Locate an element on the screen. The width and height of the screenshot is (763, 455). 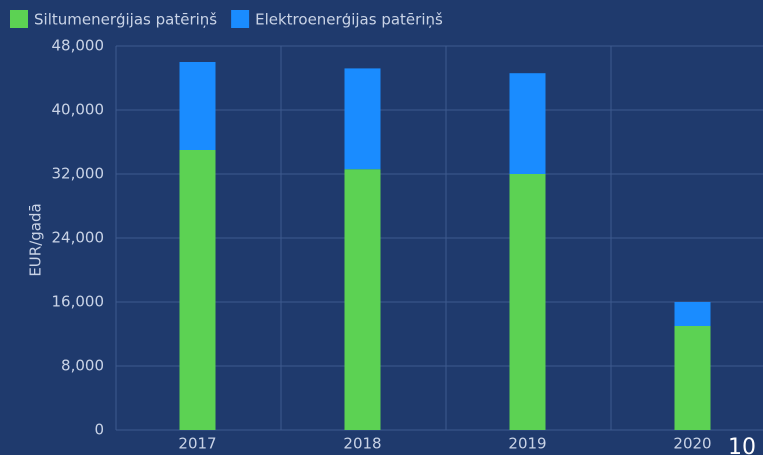
x-tick-label: 2019 is located at coordinates (527, 444).